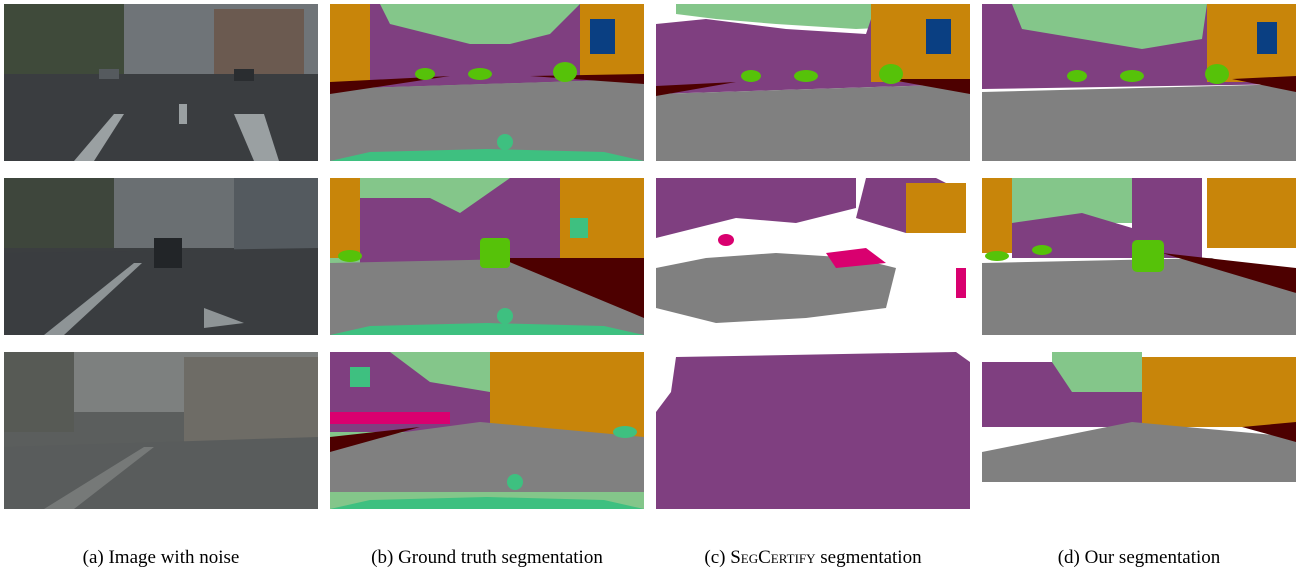 The height and width of the screenshot is (581, 1299). Describe the element at coordinates (161, 557) in the screenshot. I see `caption-a: (a) Image with noise` at that location.